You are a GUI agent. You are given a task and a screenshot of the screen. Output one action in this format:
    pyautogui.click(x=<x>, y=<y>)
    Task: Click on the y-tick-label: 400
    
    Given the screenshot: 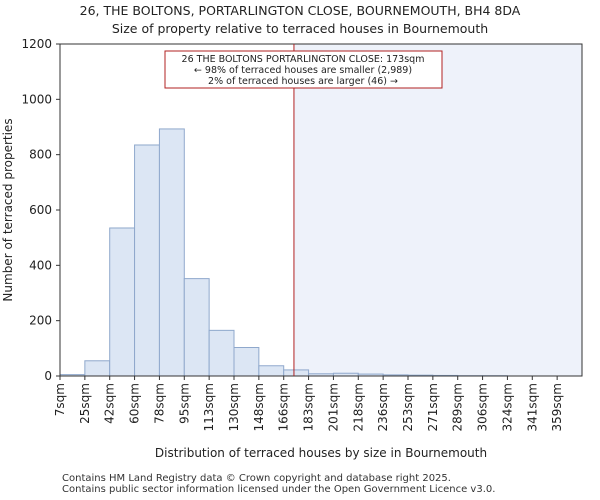 What is the action you would take?
    pyautogui.click(x=40, y=265)
    